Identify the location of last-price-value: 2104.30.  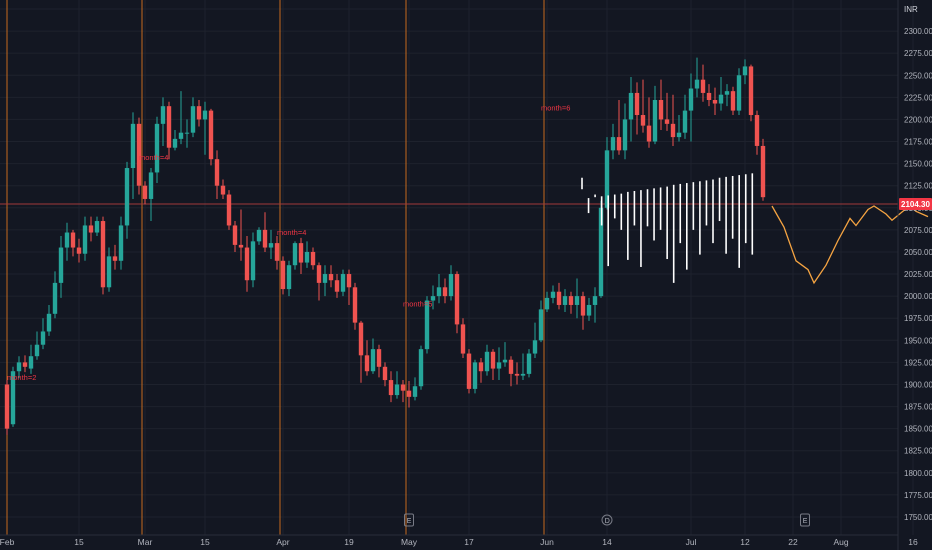
(915, 204).